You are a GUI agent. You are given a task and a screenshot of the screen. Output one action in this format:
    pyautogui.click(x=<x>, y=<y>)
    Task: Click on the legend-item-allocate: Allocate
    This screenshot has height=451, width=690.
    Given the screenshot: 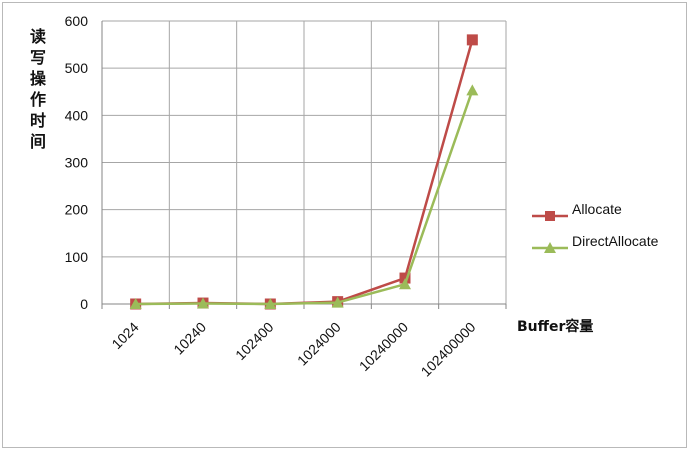 What is the action you would take?
    pyautogui.click(x=607, y=216)
    